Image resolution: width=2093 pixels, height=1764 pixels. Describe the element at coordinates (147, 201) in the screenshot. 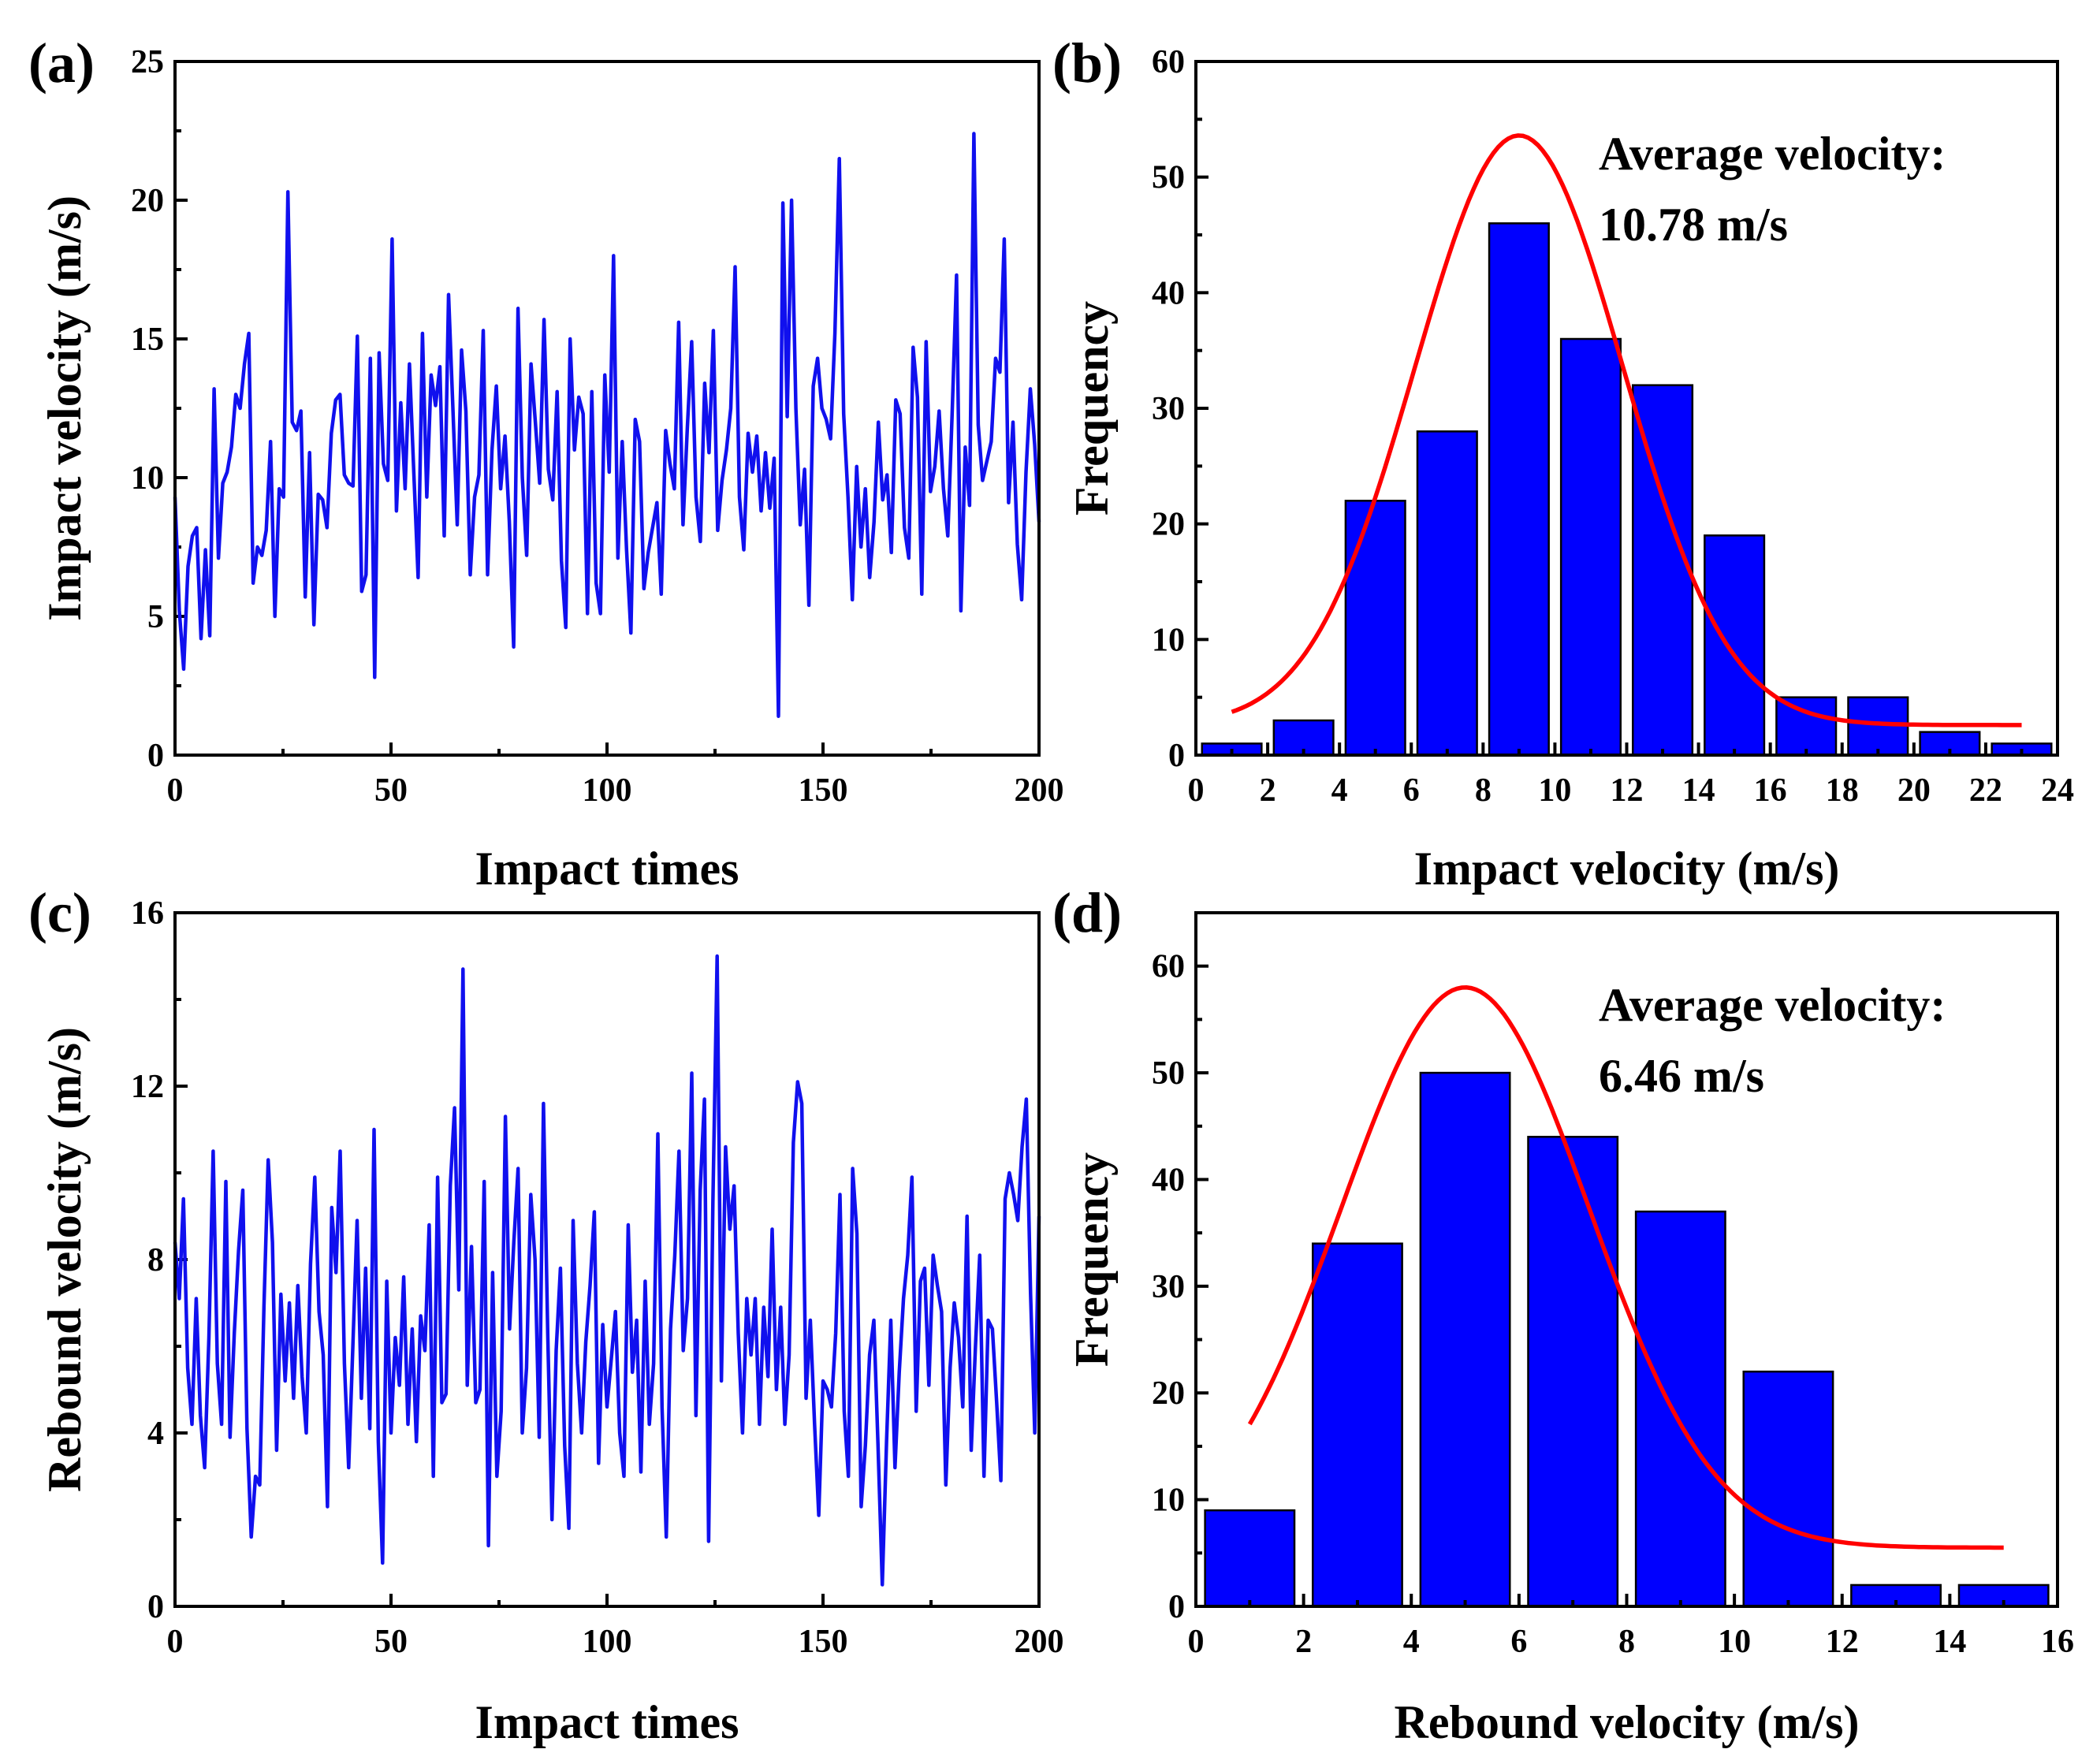

I see `panel-a-y-tick-label: 20` at that location.